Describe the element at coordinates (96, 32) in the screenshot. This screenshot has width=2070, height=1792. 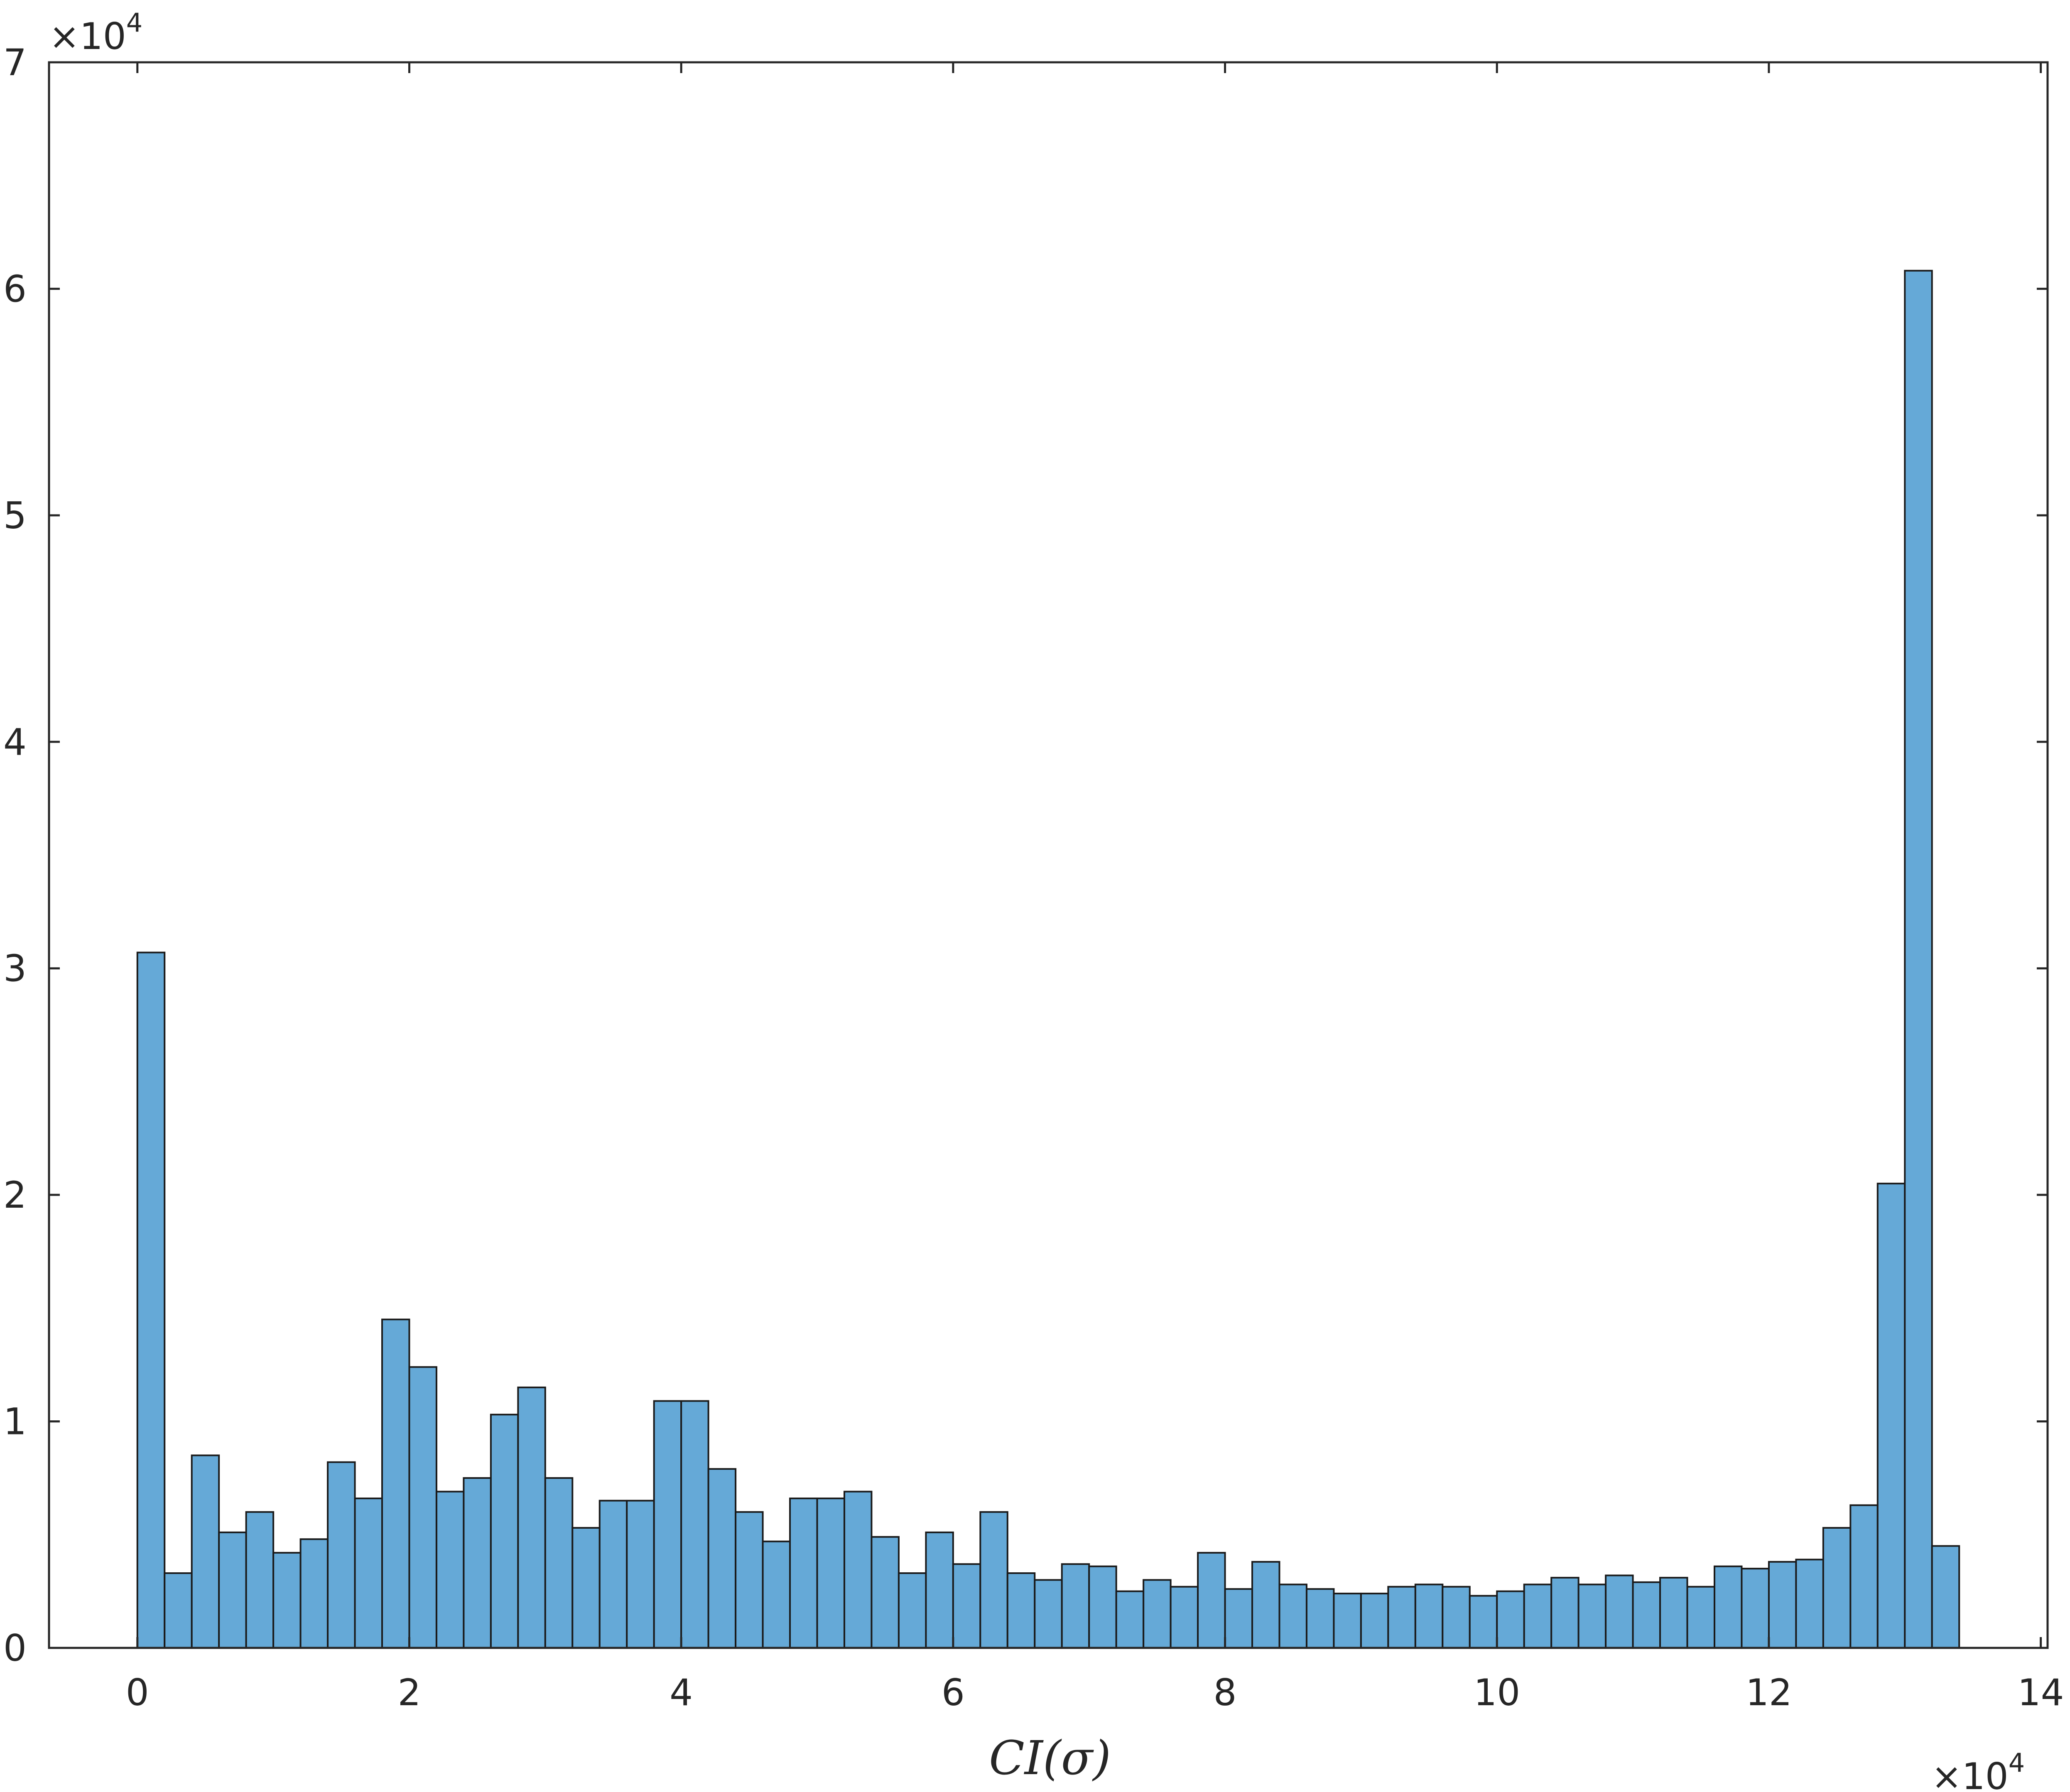
I see `y-axis-multiplier: ×10⁴` at that location.